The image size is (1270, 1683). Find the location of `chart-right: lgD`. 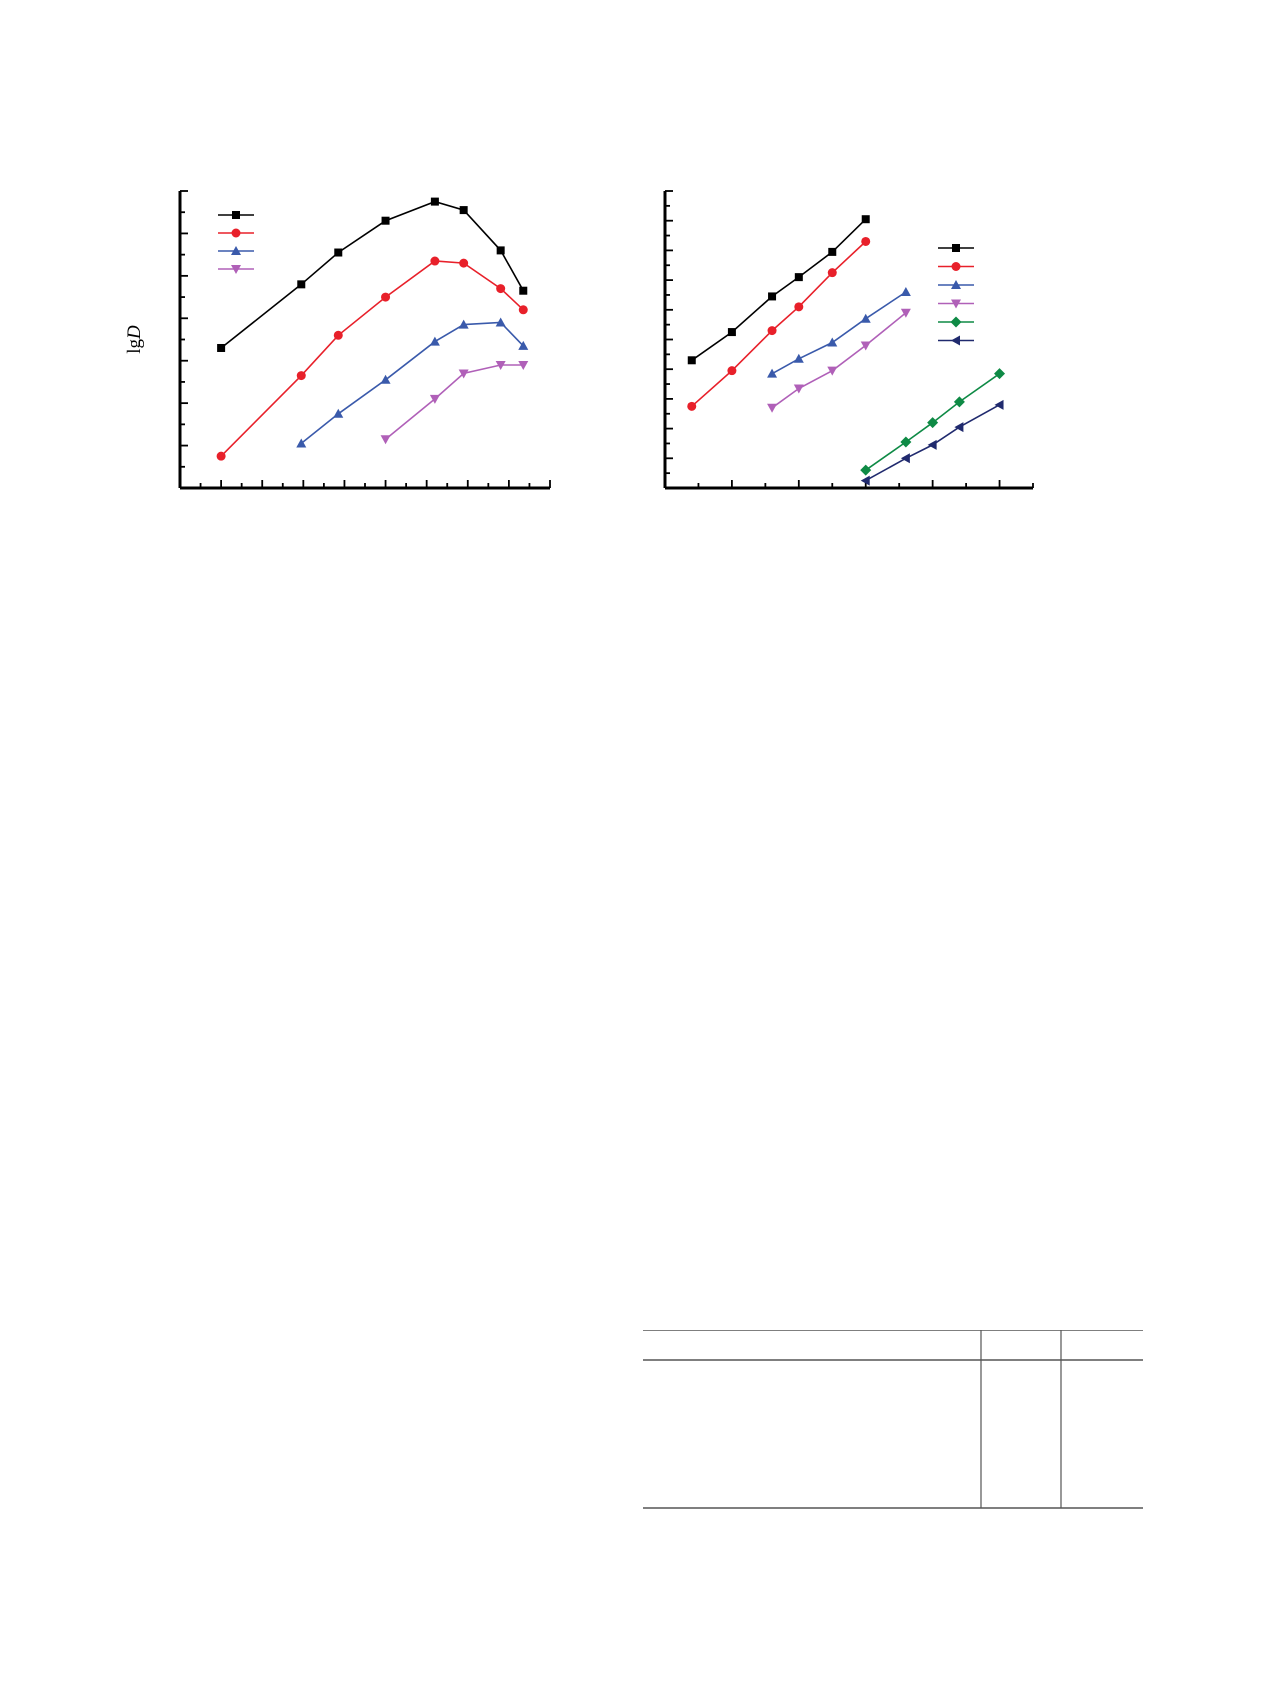

chart-right: lgD is located at coordinates (848, 340).